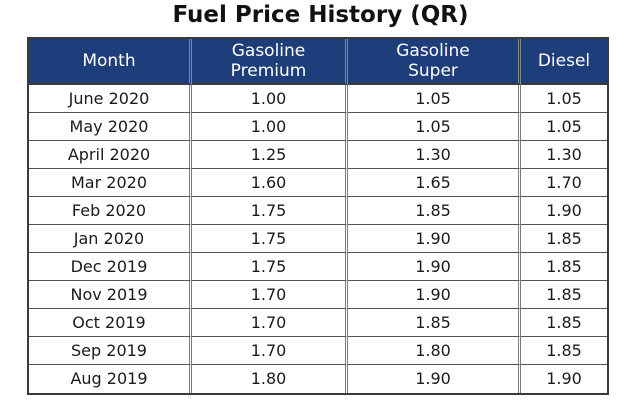  I want to click on table-row: Oct 2019 1.70 1.85 1.85, so click(318, 323).